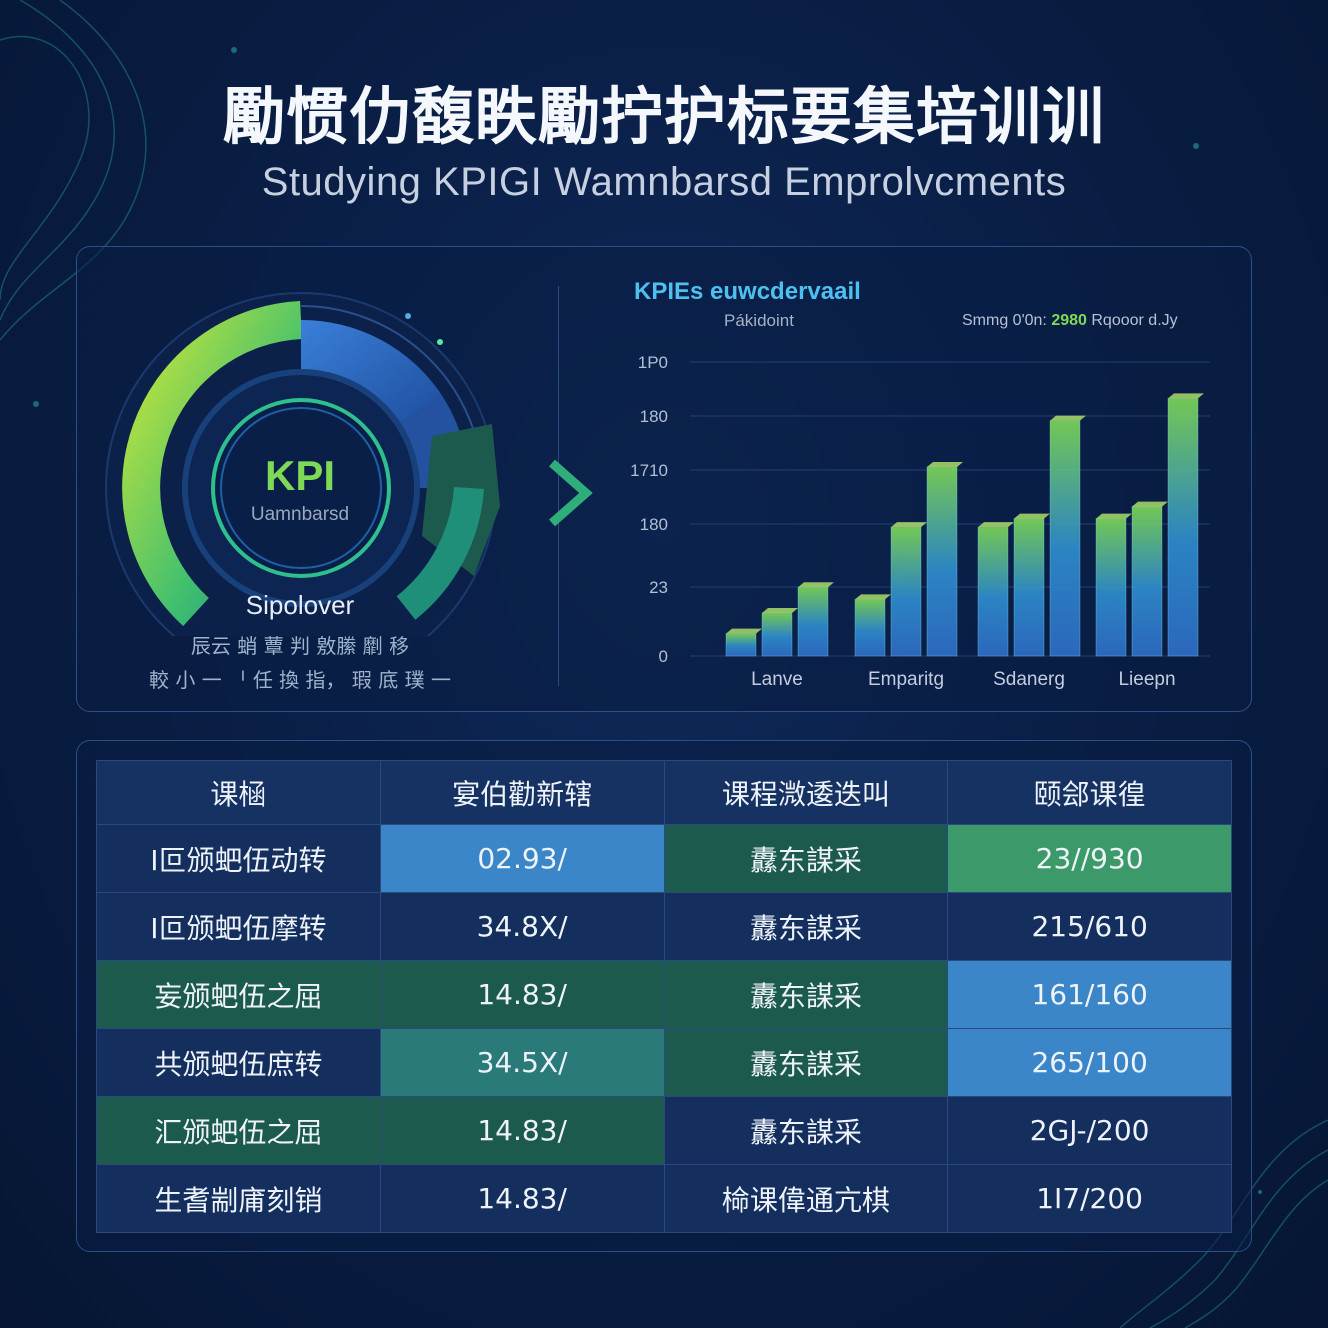  I want to click on table-cell: 1Ⅰ7/200, so click(1089, 1198).